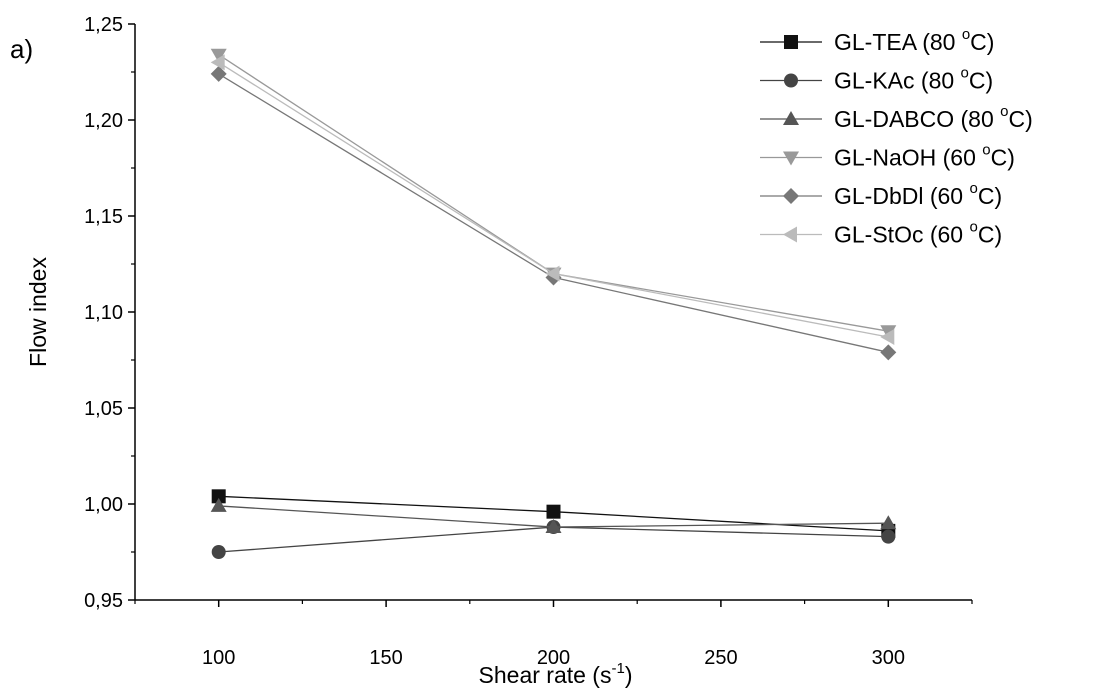 This screenshot has width=1094, height=694. I want to click on x-tick-label: 250, so click(720, 658).